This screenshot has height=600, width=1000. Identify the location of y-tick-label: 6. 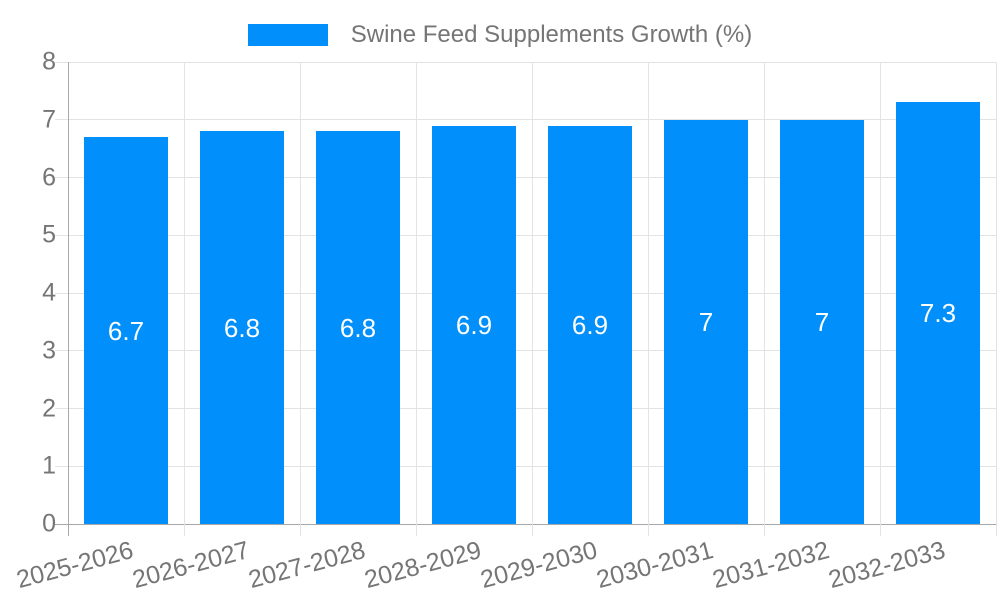
(49, 177).